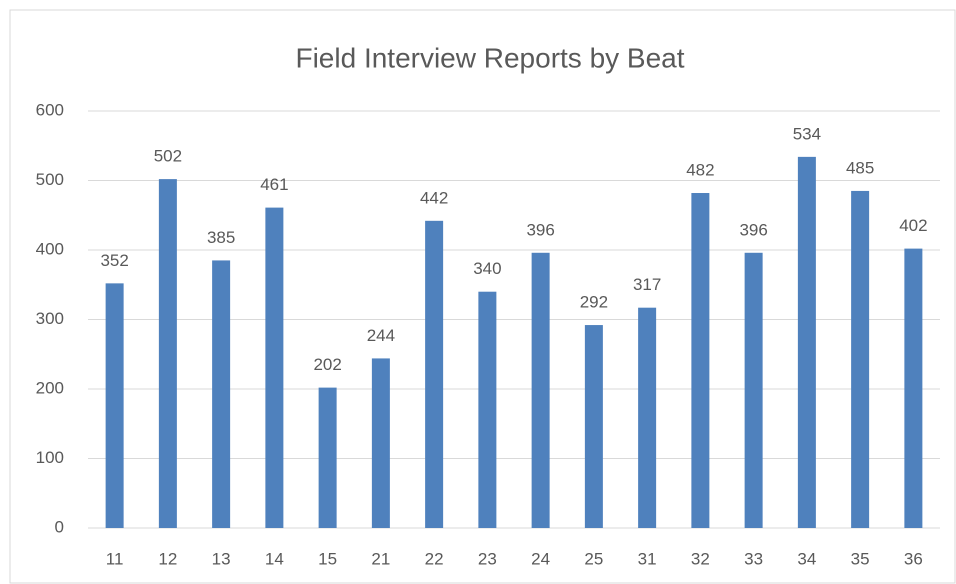 This screenshot has height=584, width=956. What do you see at coordinates (807, 133) in the screenshot?
I see `data-label: 534` at bounding box center [807, 133].